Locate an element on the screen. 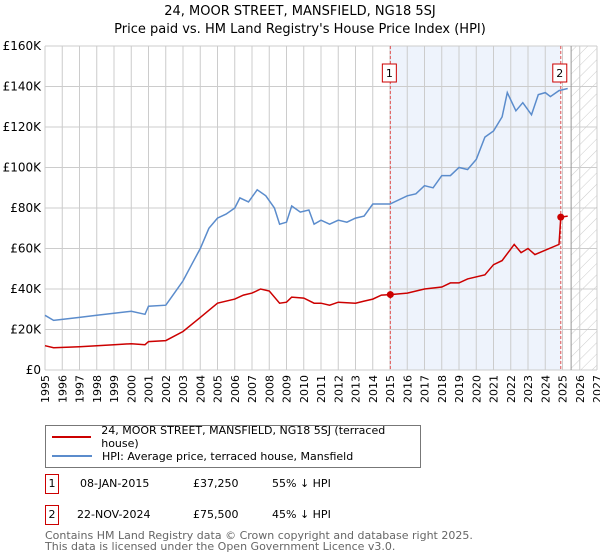  x-tick-label: 1997 is located at coordinates (80, 389).